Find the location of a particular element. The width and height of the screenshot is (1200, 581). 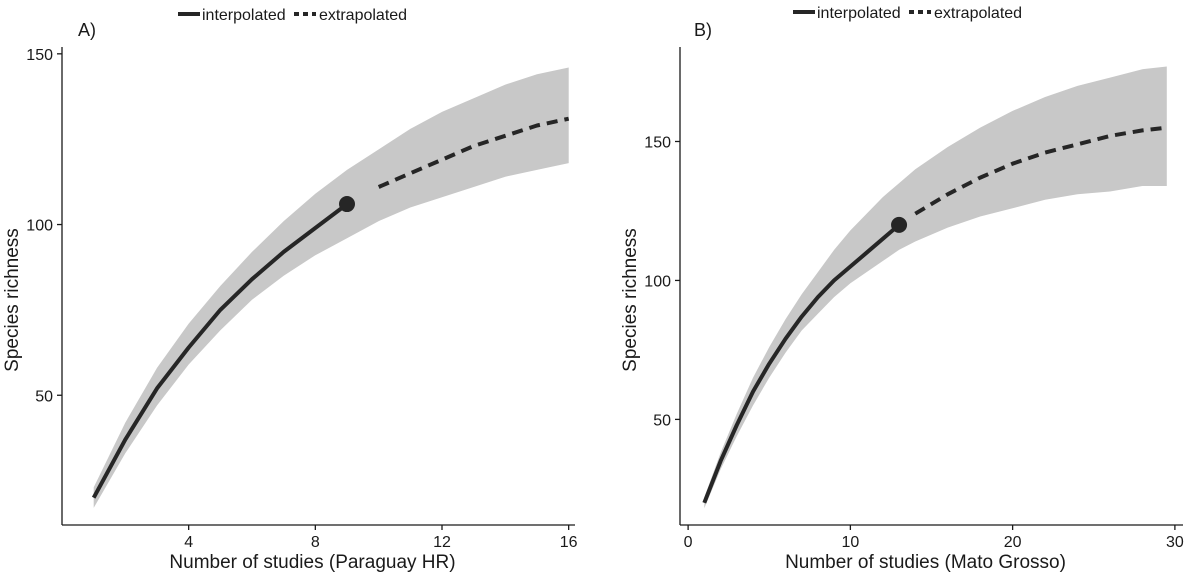

x-tick-label: 12 is located at coordinates (442, 542).